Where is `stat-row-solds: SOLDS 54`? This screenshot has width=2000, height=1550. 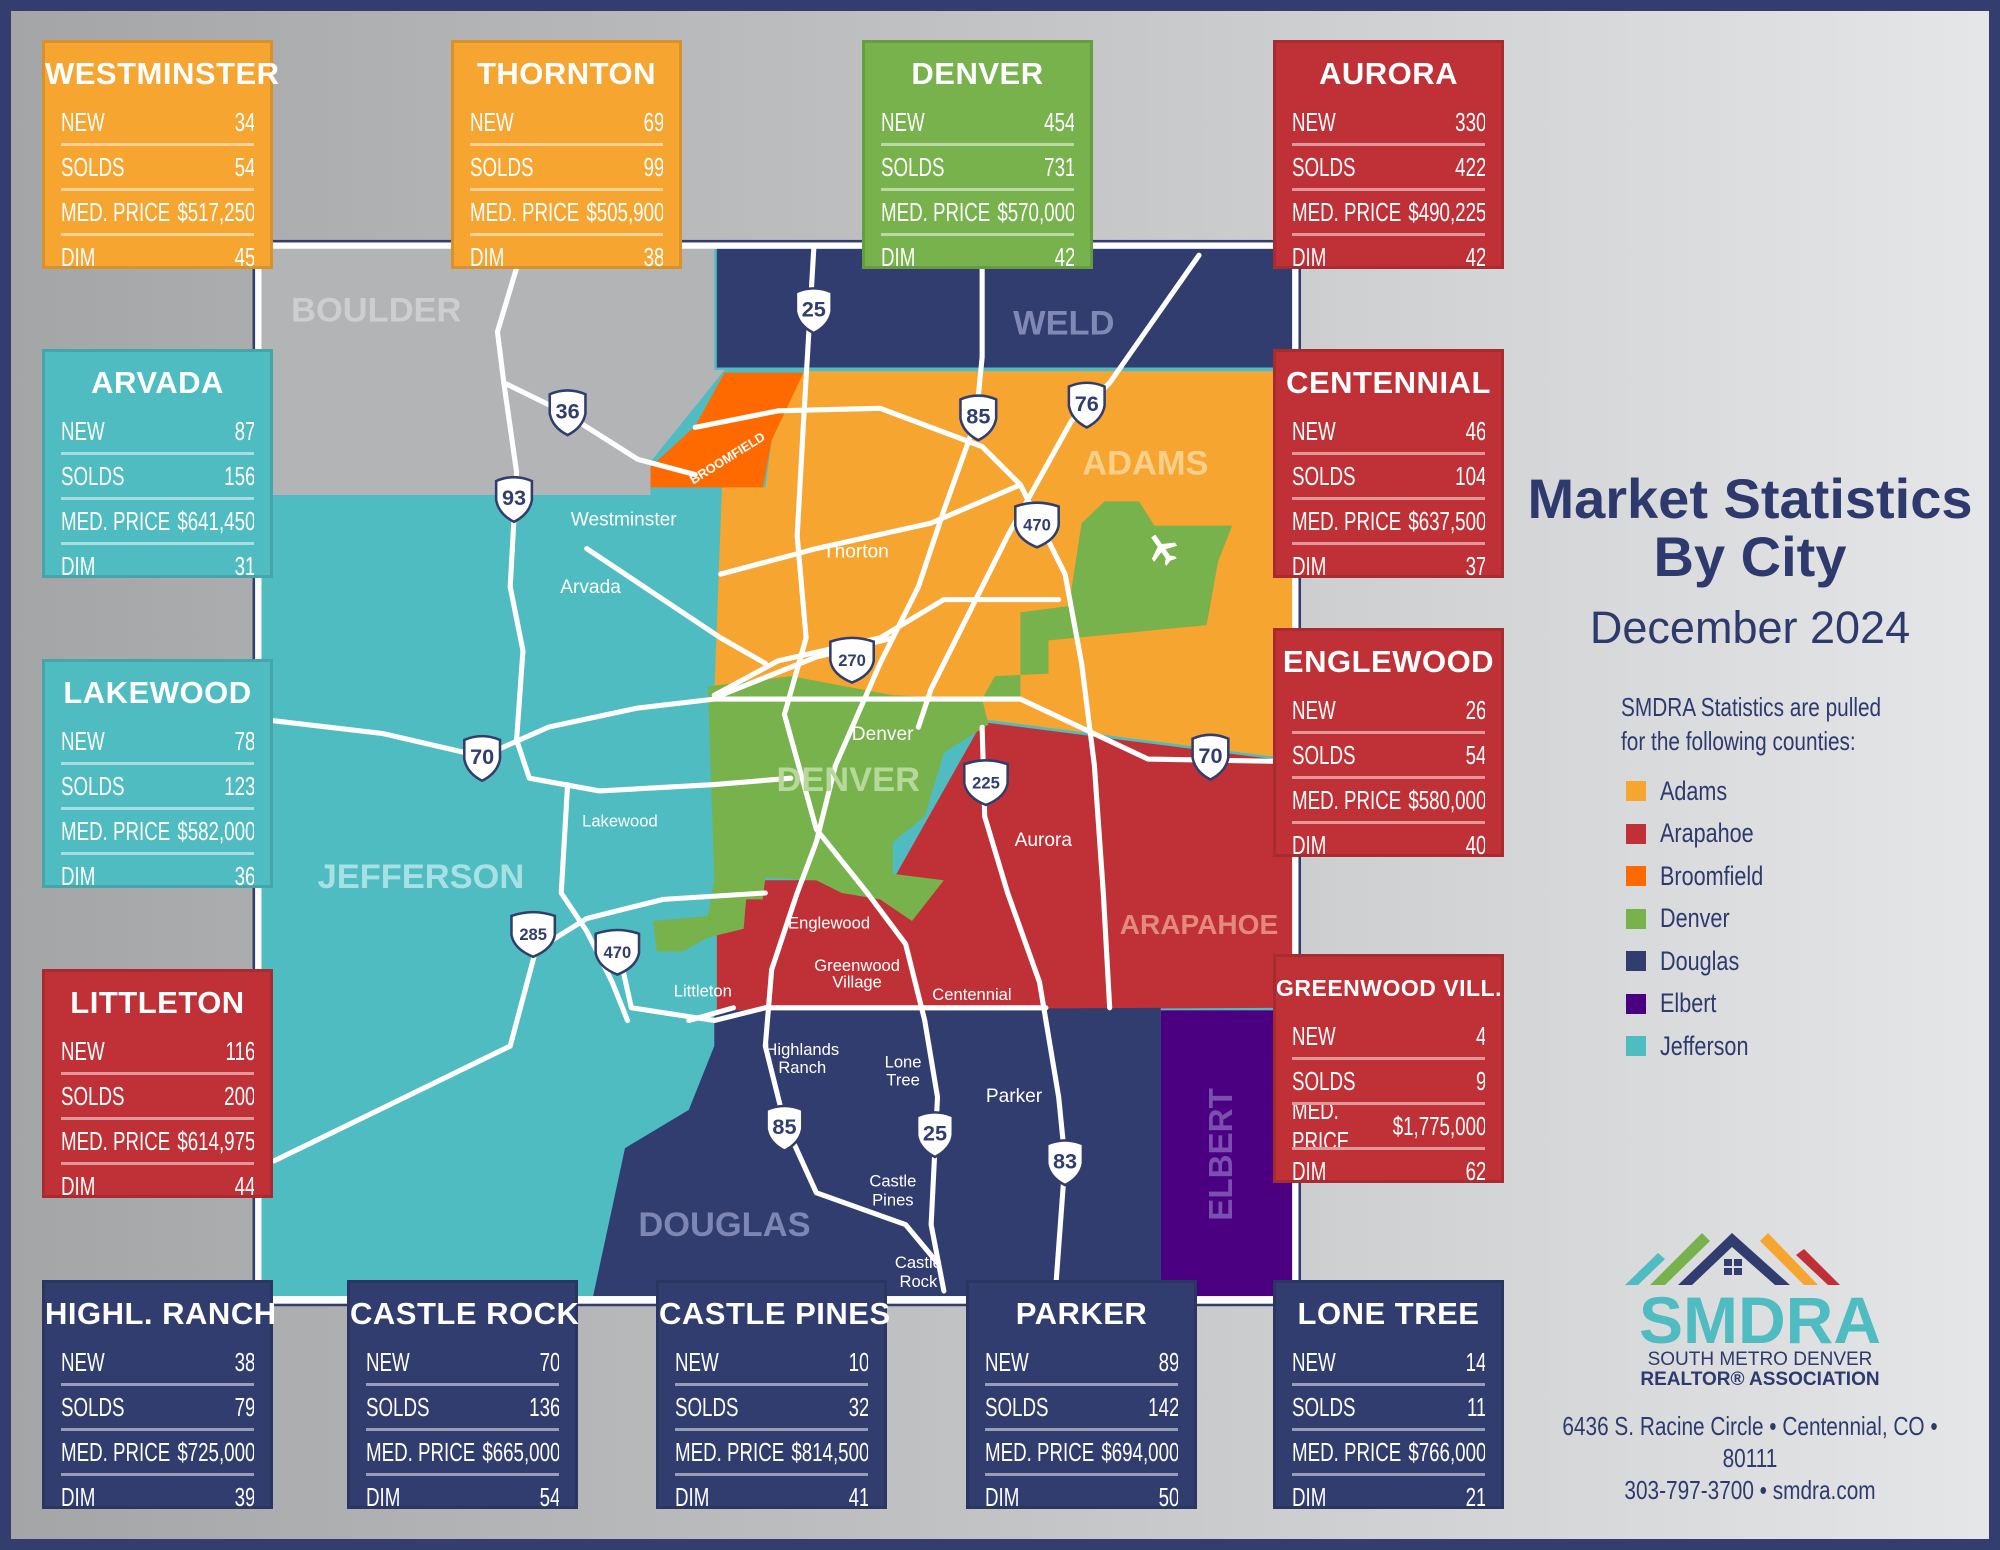 stat-row-solds: SOLDS 54 is located at coordinates (1388, 756).